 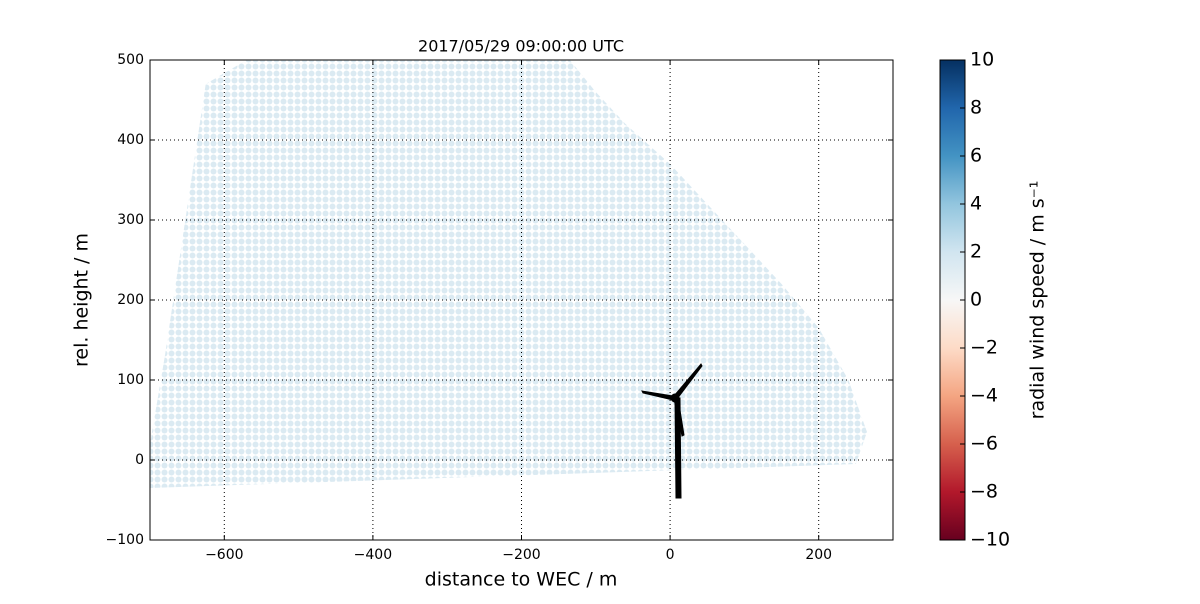 I want to click on y-tick-label: 400, so click(x=130, y=140).